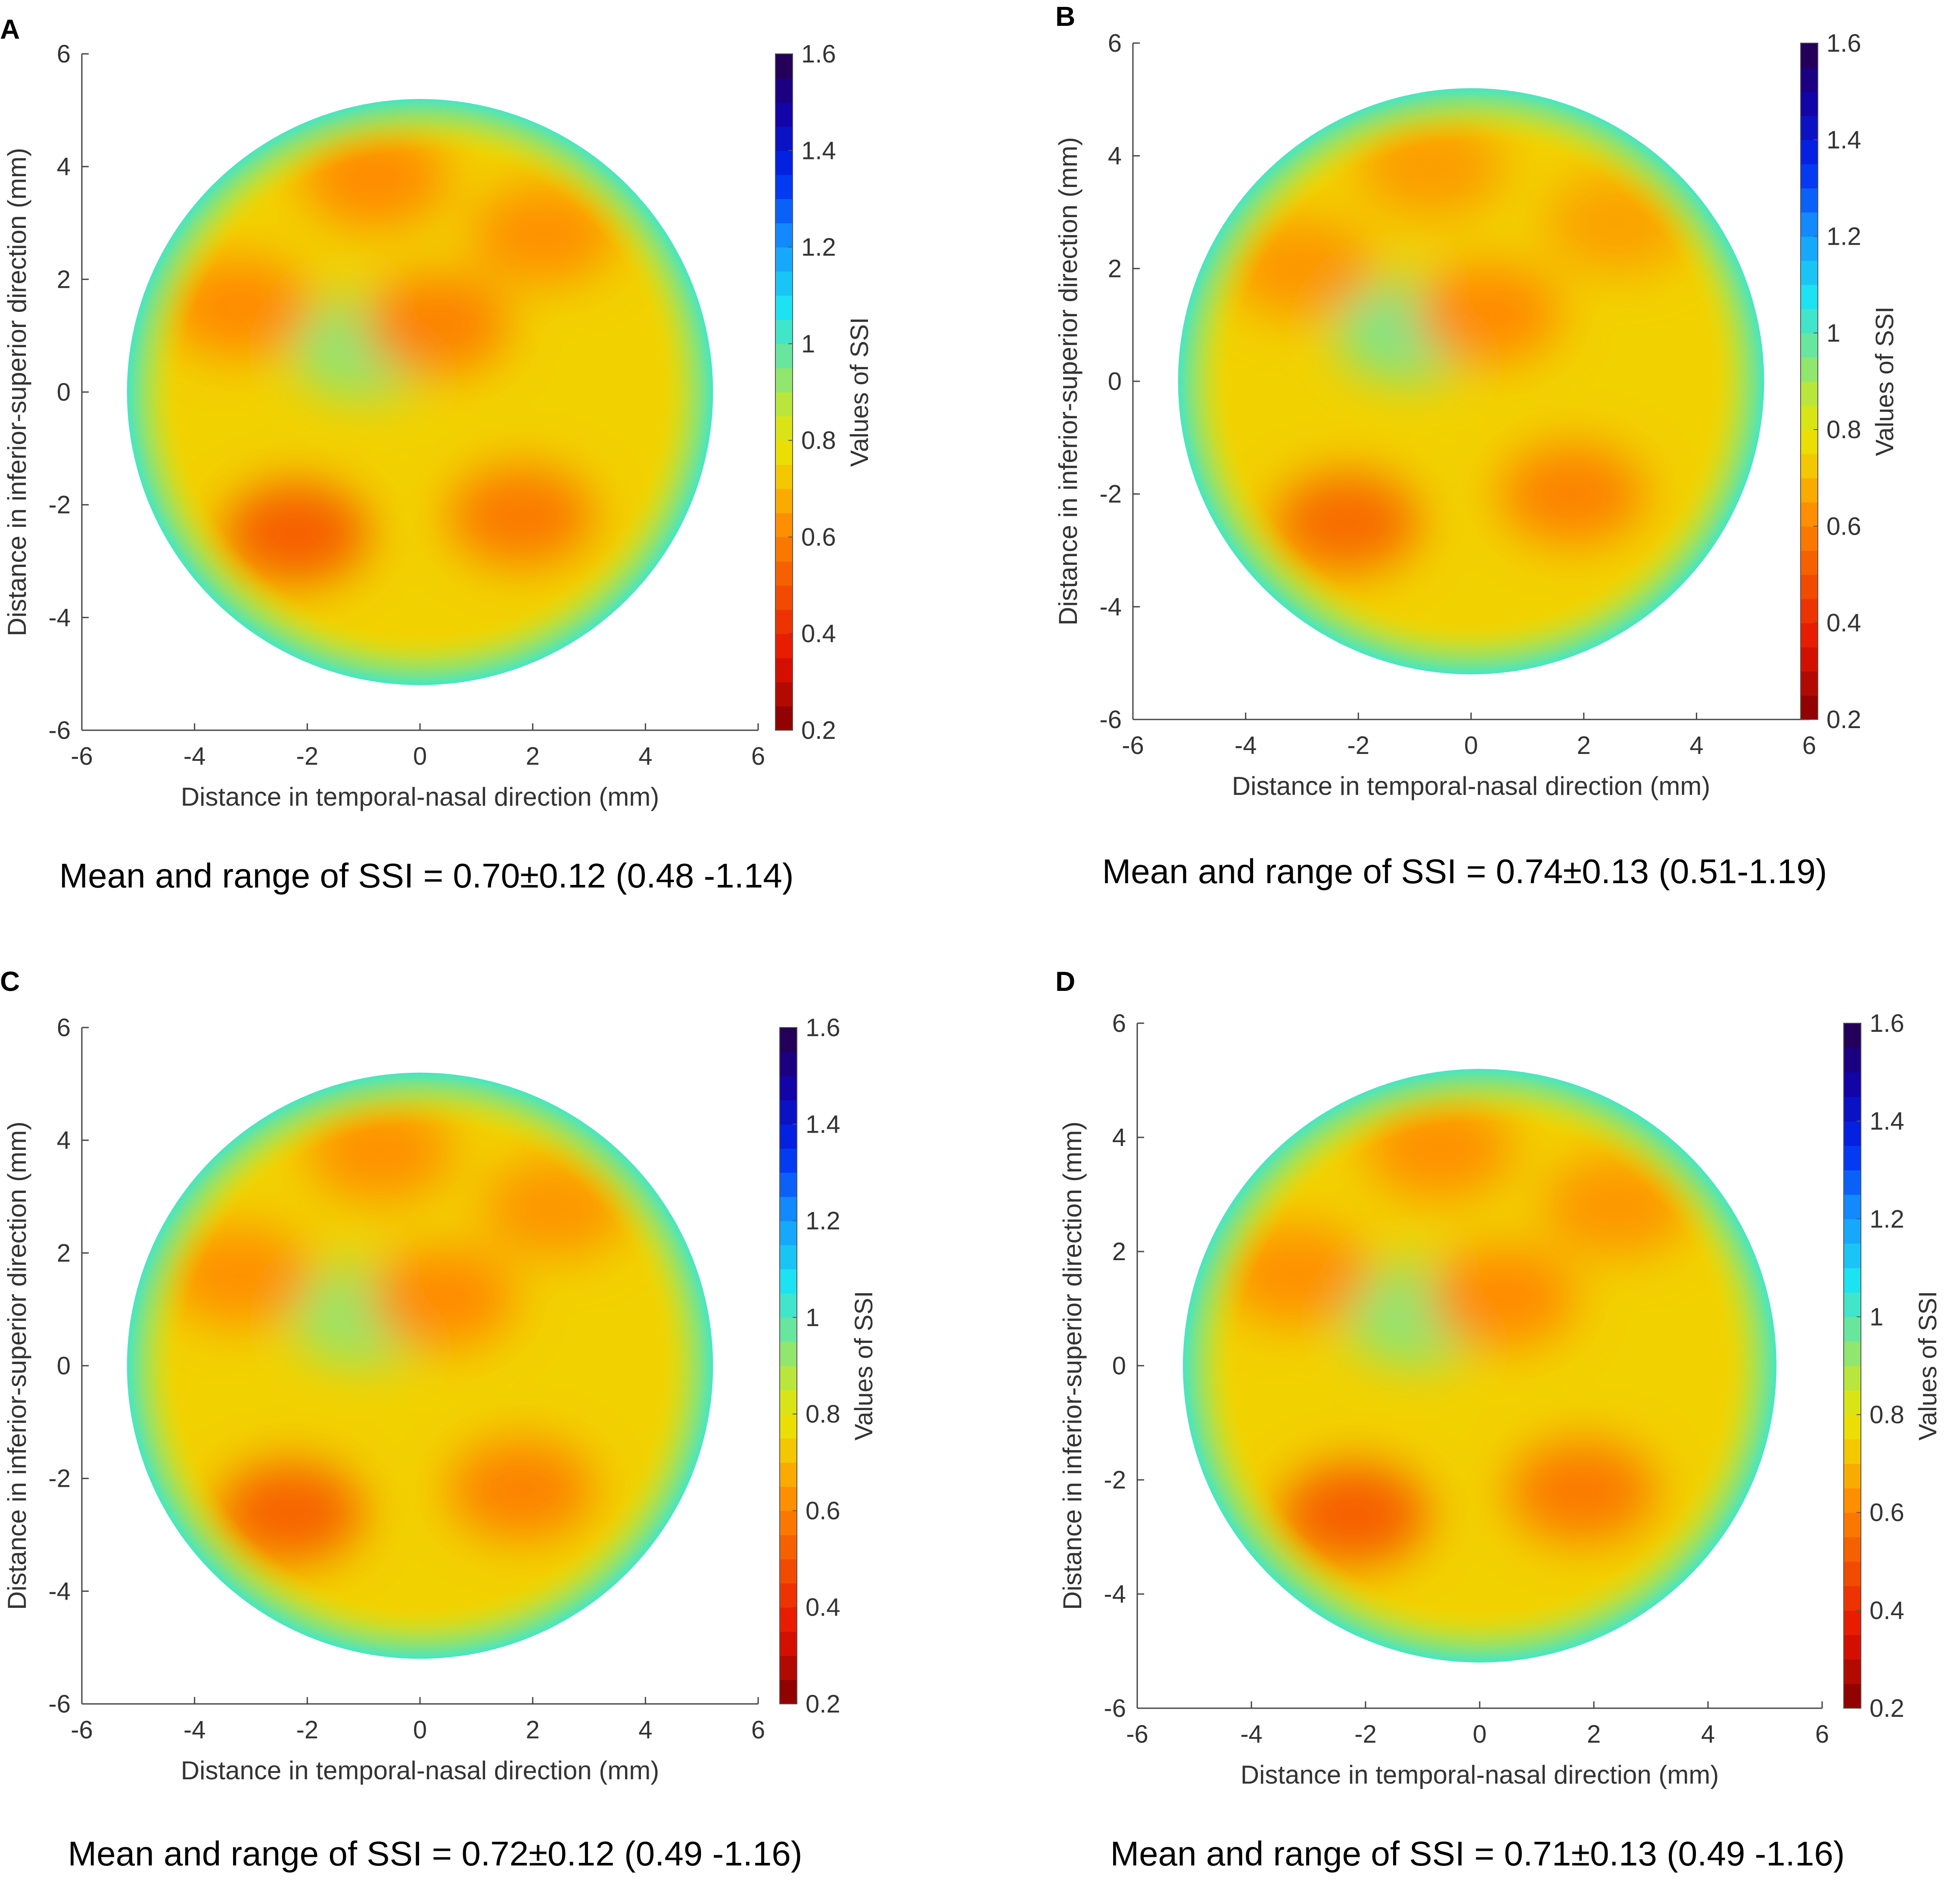  What do you see at coordinates (1115, 381) in the screenshot?
I see `y-tick-label: 0` at bounding box center [1115, 381].